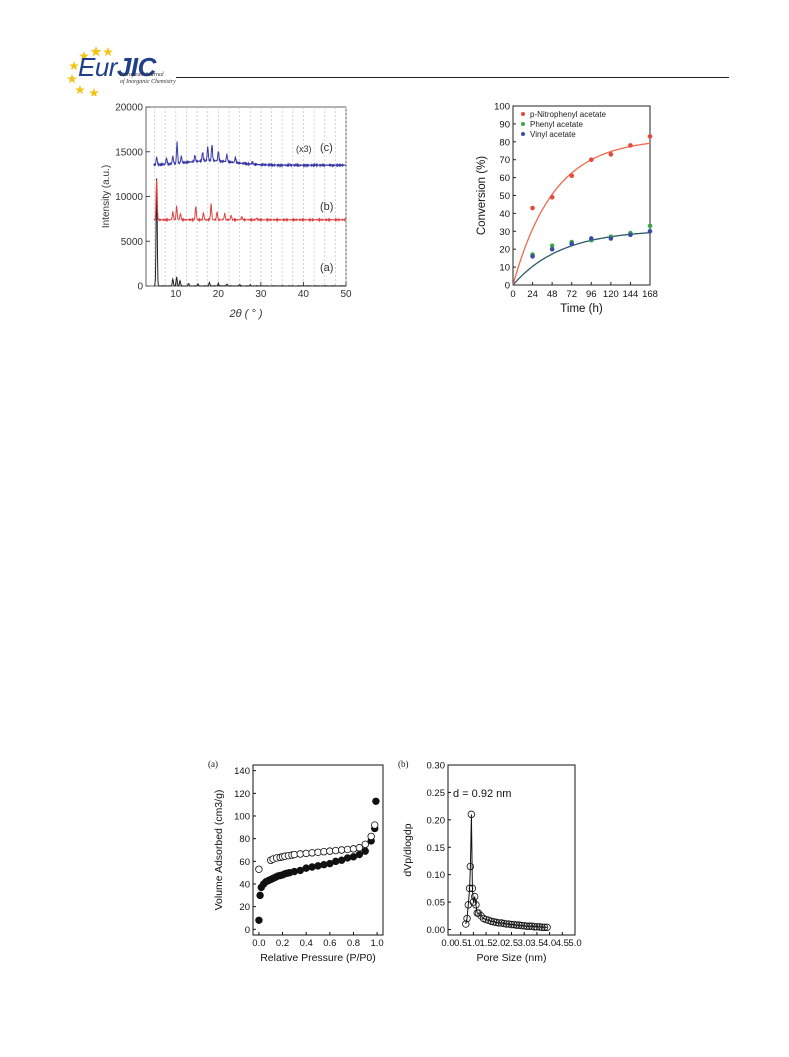  Describe the element at coordinates (498, 943) in the screenshot. I see `x-tick-label: 2.0` at that location.